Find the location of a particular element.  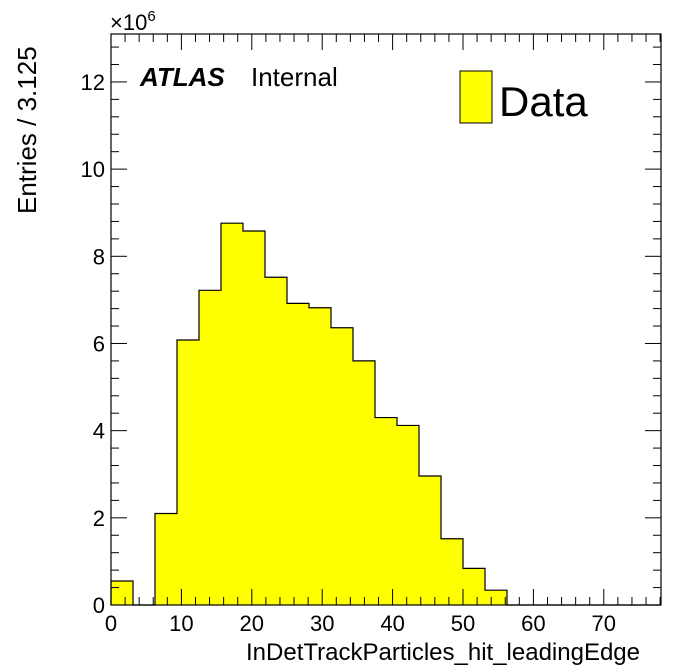

y-tick-label: 2 is located at coordinates (99, 518).